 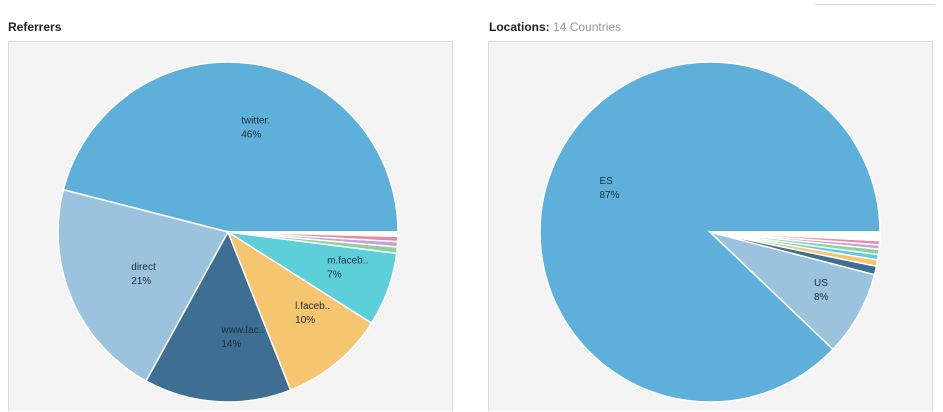 I want to click on locations-title: Locations: 14 Countries, so click(x=555, y=27).